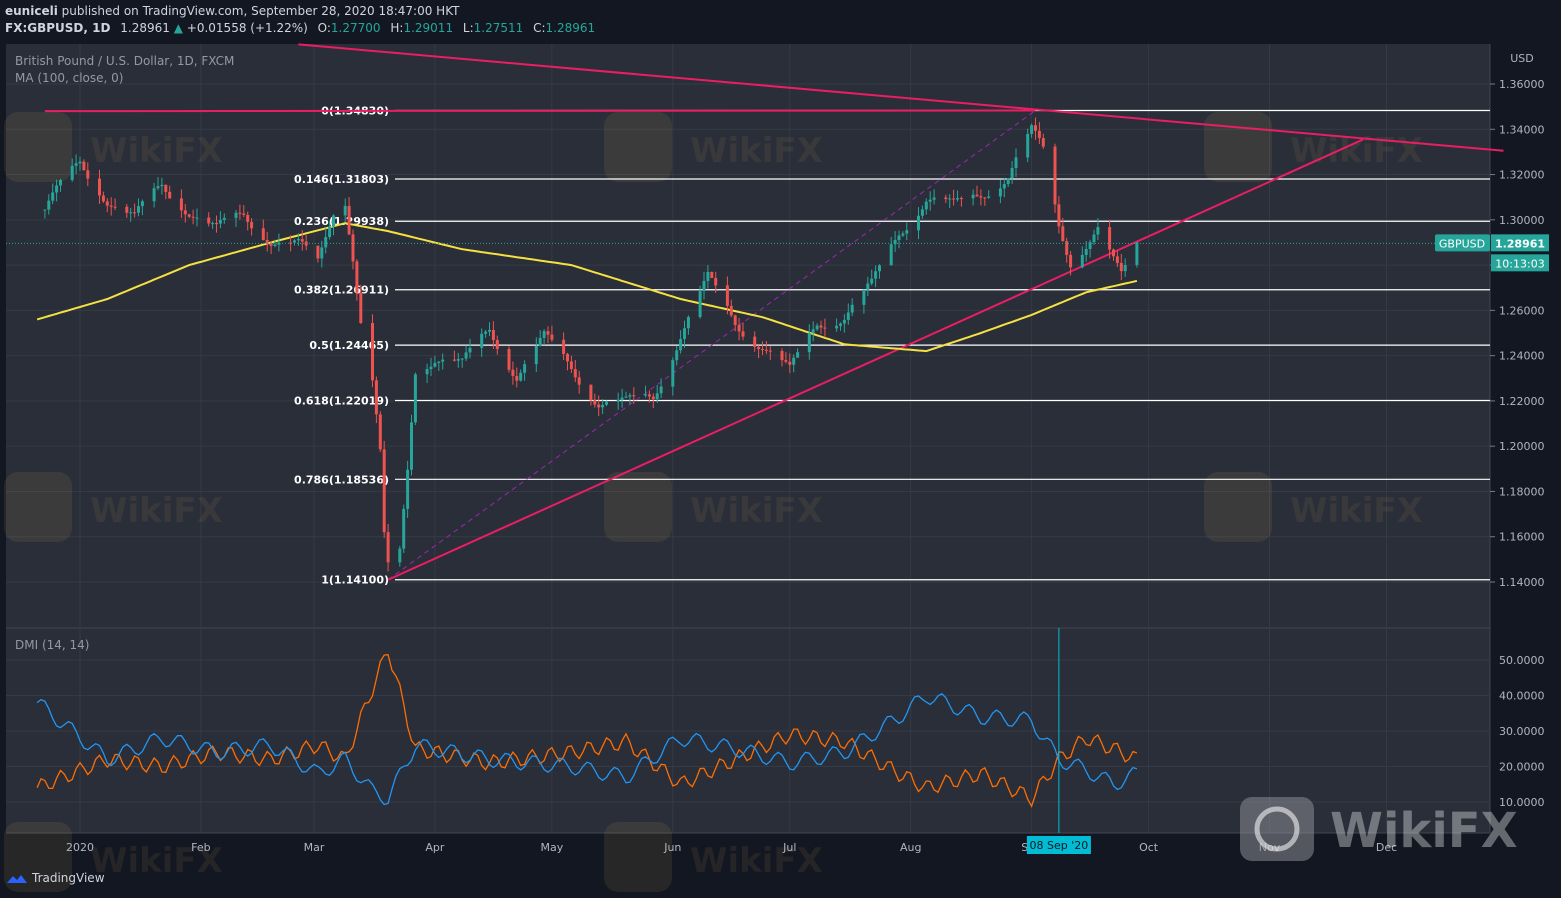 This screenshot has width=1561, height=898. Describe the element at coordinates (539, 28) in the screenshot. I see `close-label: C:` at that location.